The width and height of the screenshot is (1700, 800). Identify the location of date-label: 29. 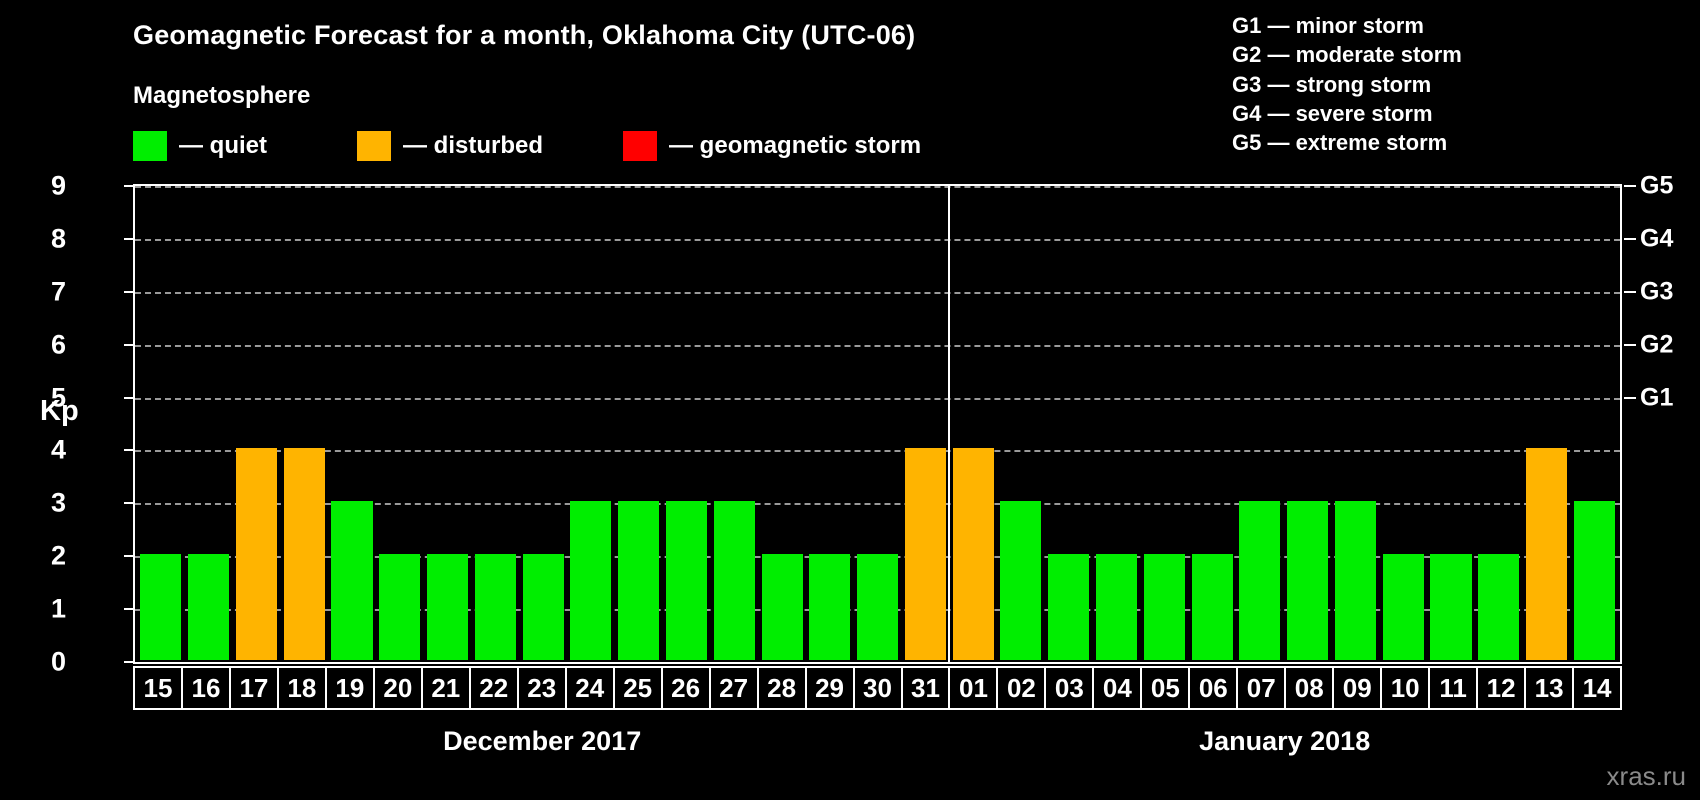
(829, 688).